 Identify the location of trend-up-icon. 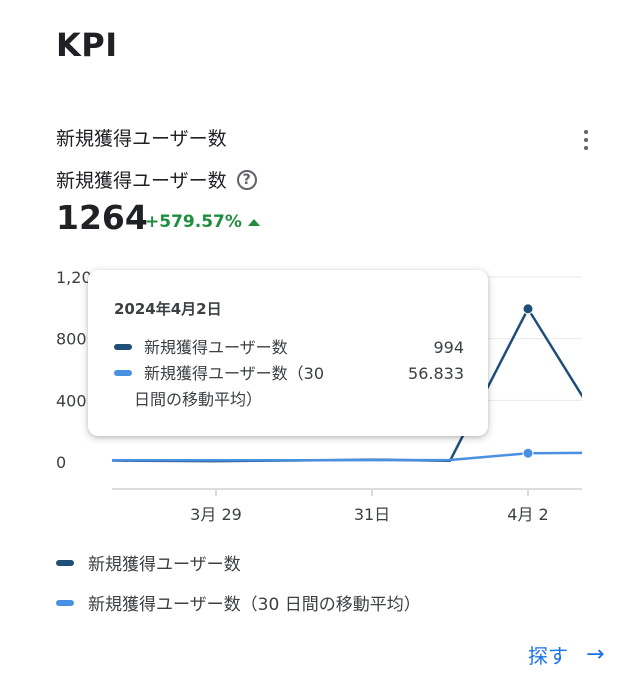
(253, 222).